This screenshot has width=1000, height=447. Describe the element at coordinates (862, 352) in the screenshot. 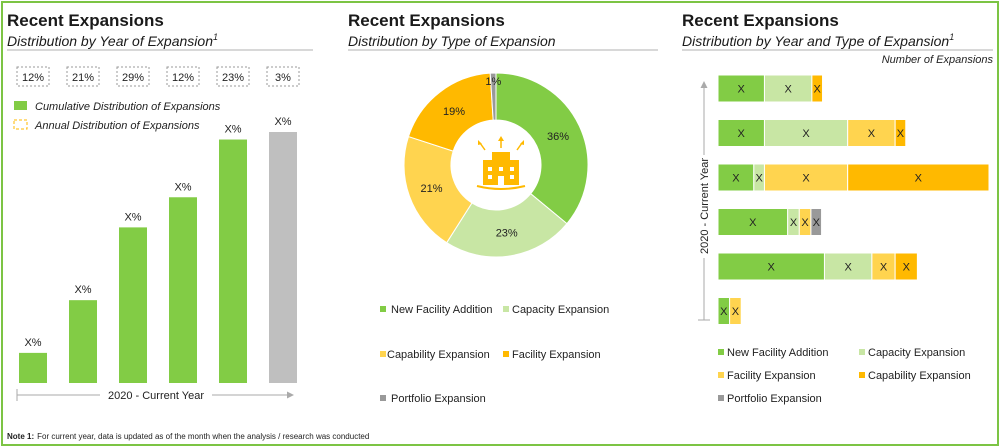

I see `stack-legend-swatch-capacity` at that location.